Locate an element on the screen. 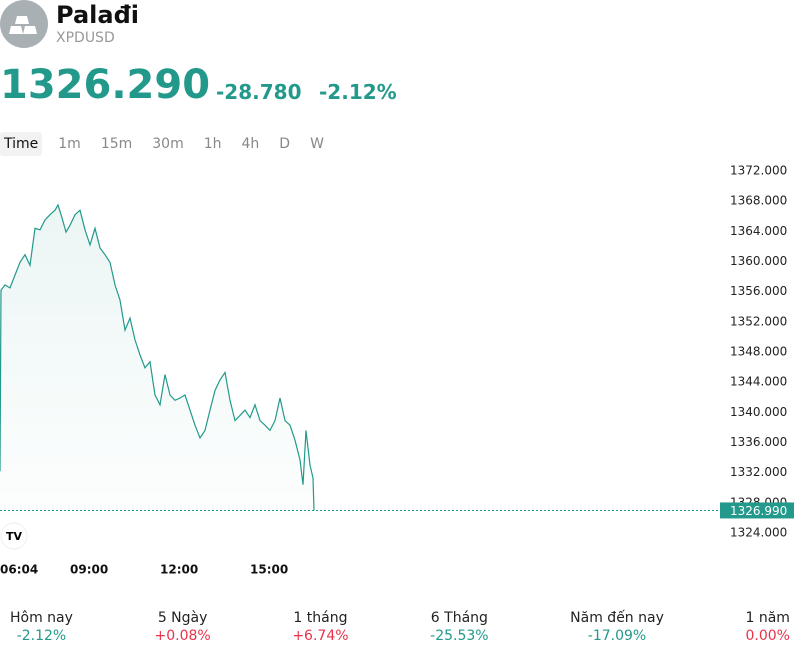  period: Năm đến nay -17.09% is located at coordinates (617, 627).